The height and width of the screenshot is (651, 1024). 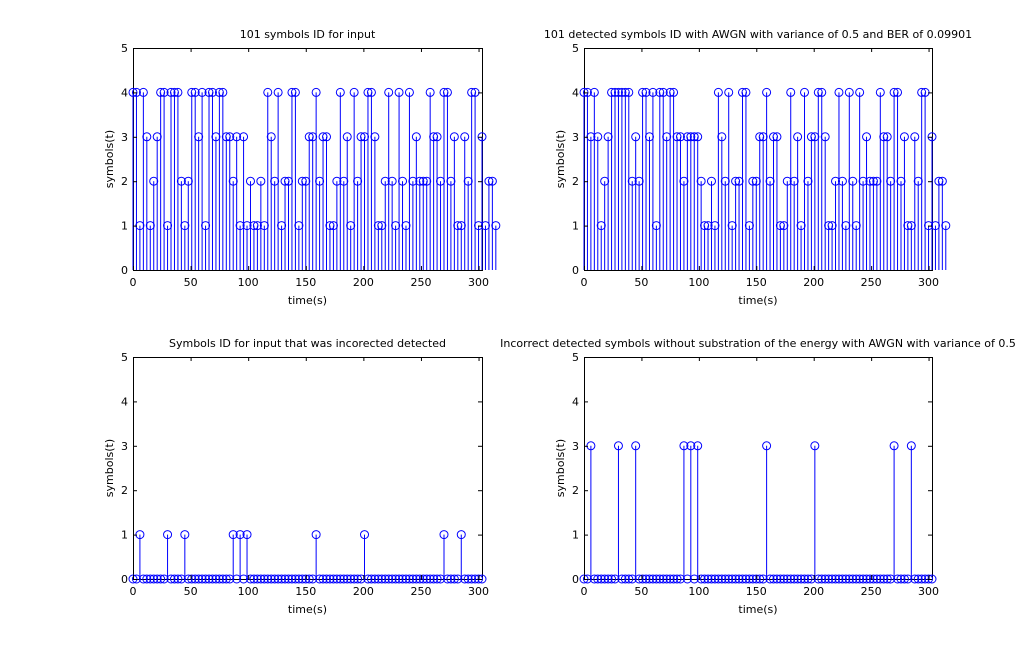 I want to click on y-tick-label: 3, so click(x=575, y=446).